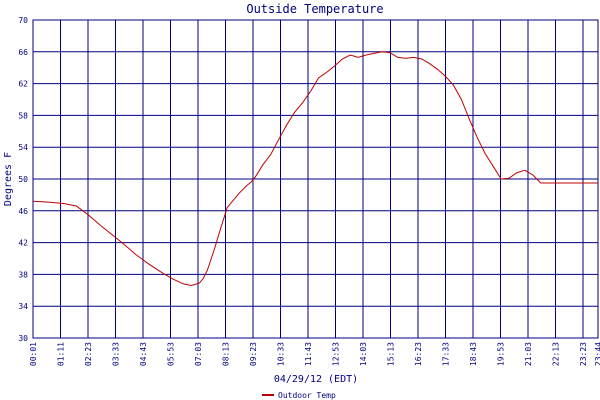 This screenshot has width=600, height=400. Describe the element at coordinates (226, 354) in the screenshot. I see `x-tick-label: 08:13` at that location.